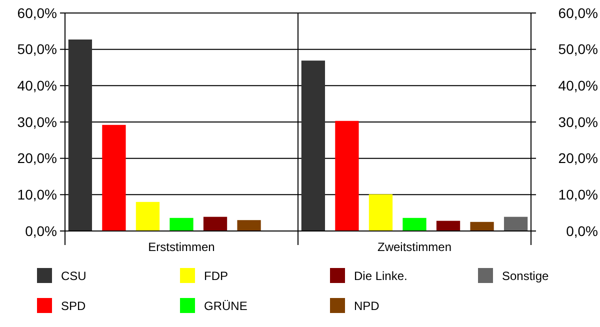 This screenshot has width=600, height=327. I want to click on legend-label: Die Linke., so click(381, 276).